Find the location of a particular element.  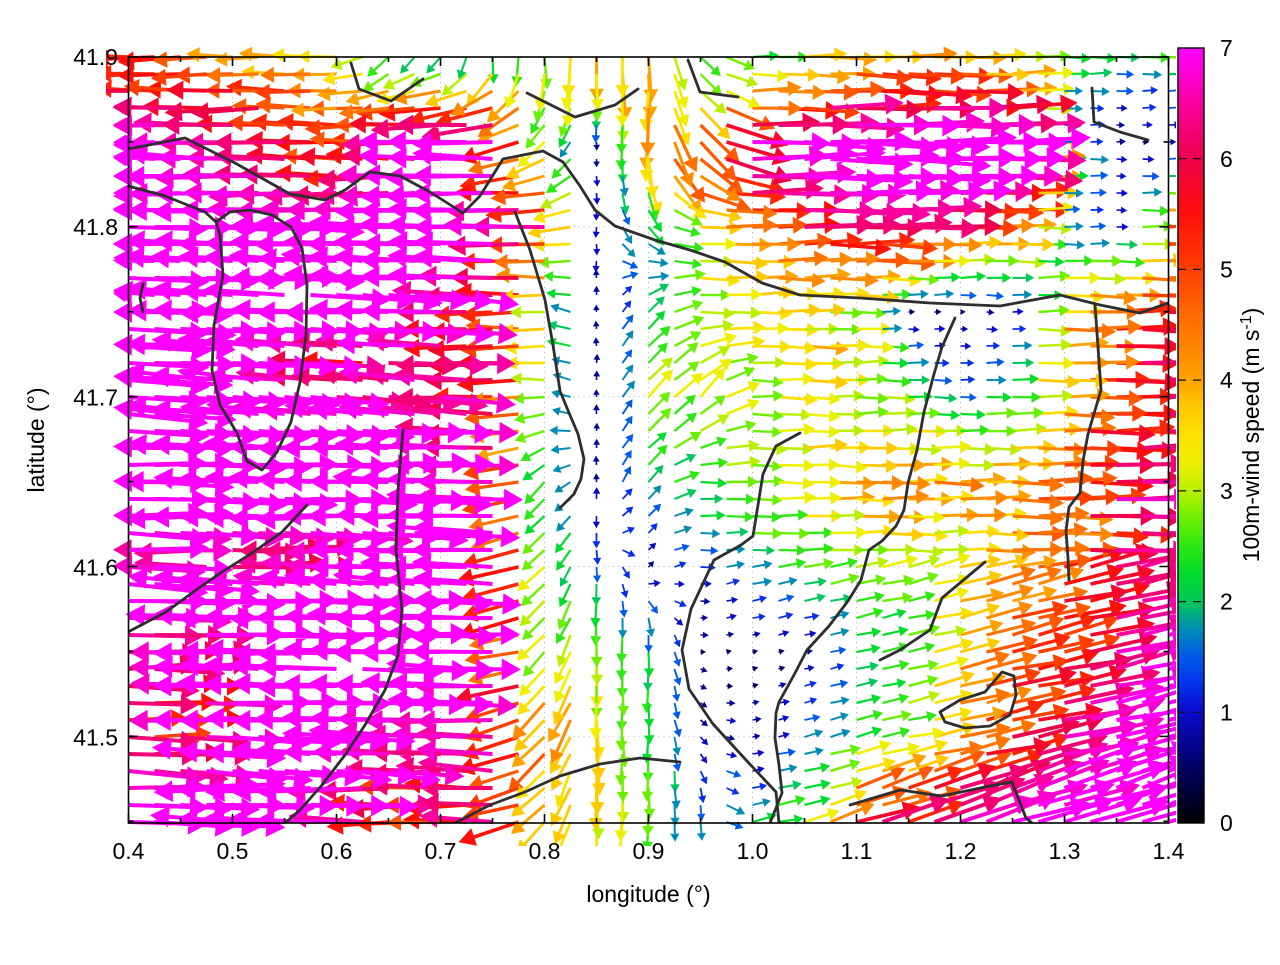

svg-text: 41.7 is located at coordinates (95, 397).